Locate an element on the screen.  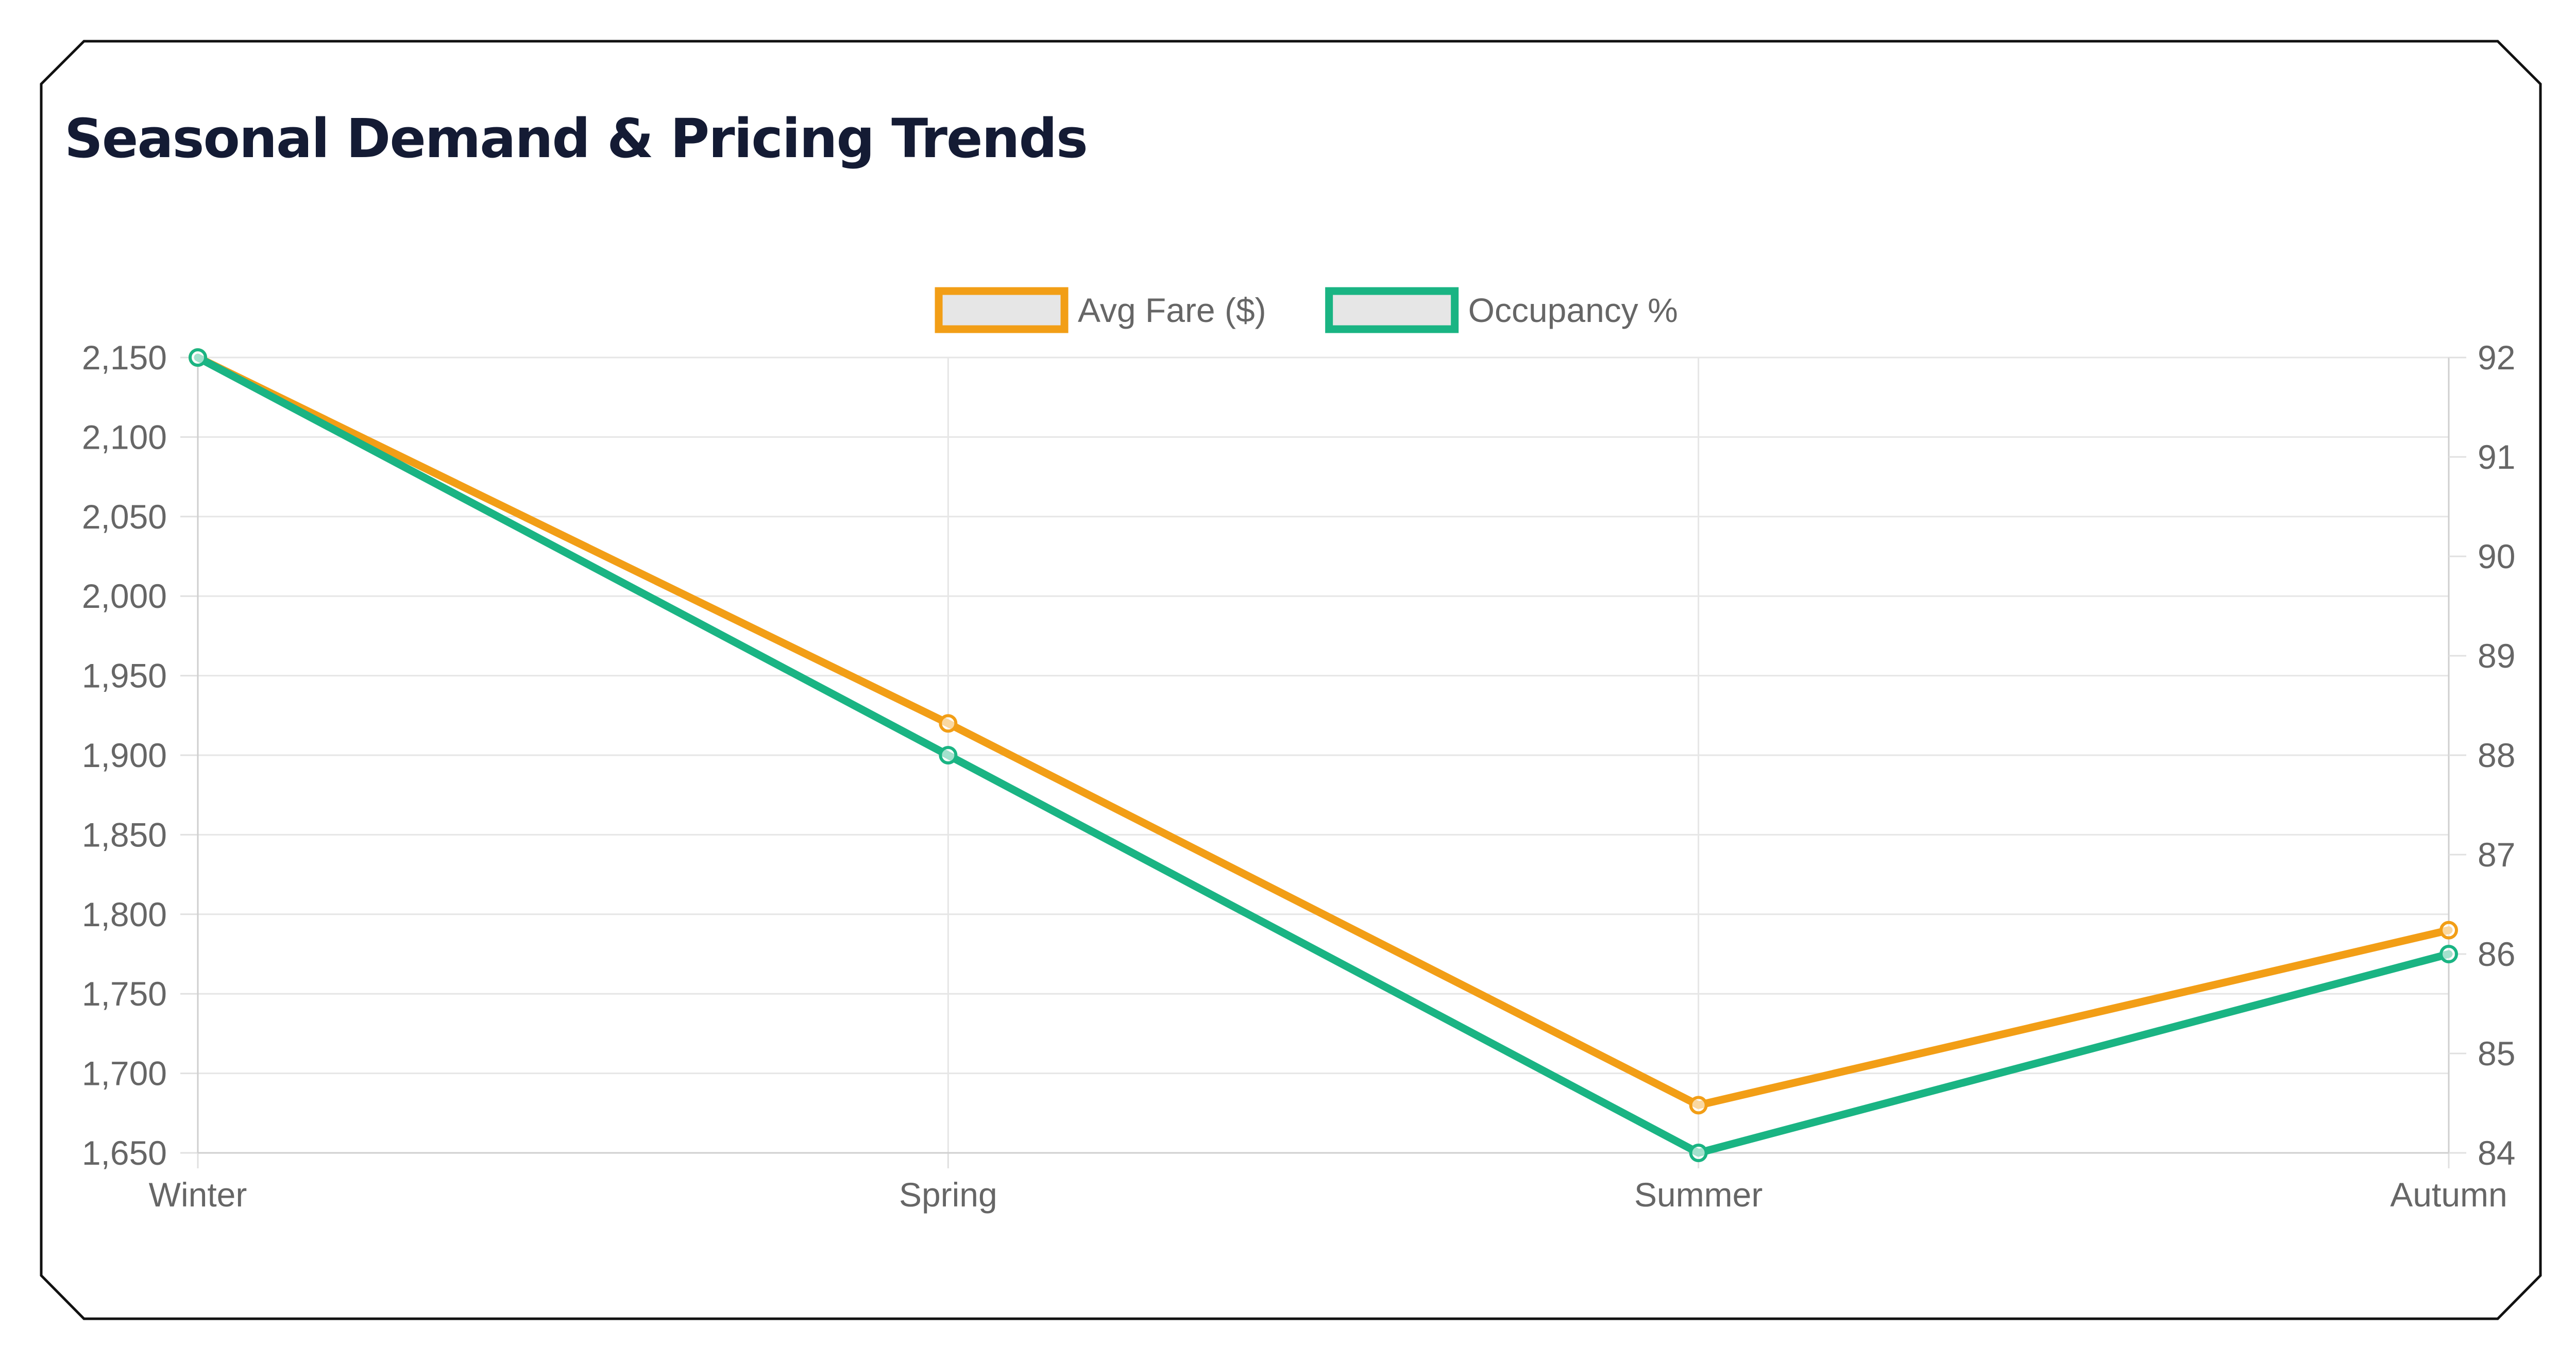
left-axis-tick-label: 2,150 is located at coordinates (124, 357).